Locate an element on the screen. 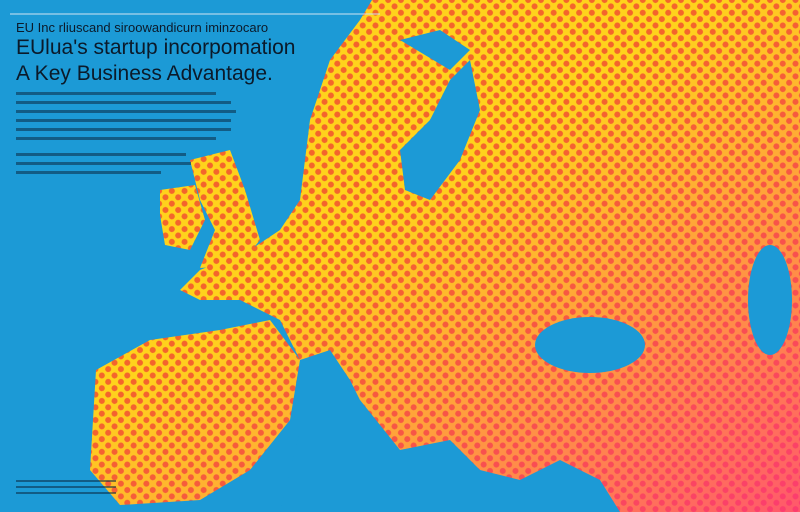  title: EUlua's startup incorpomation is located at coordinates (155, 47).